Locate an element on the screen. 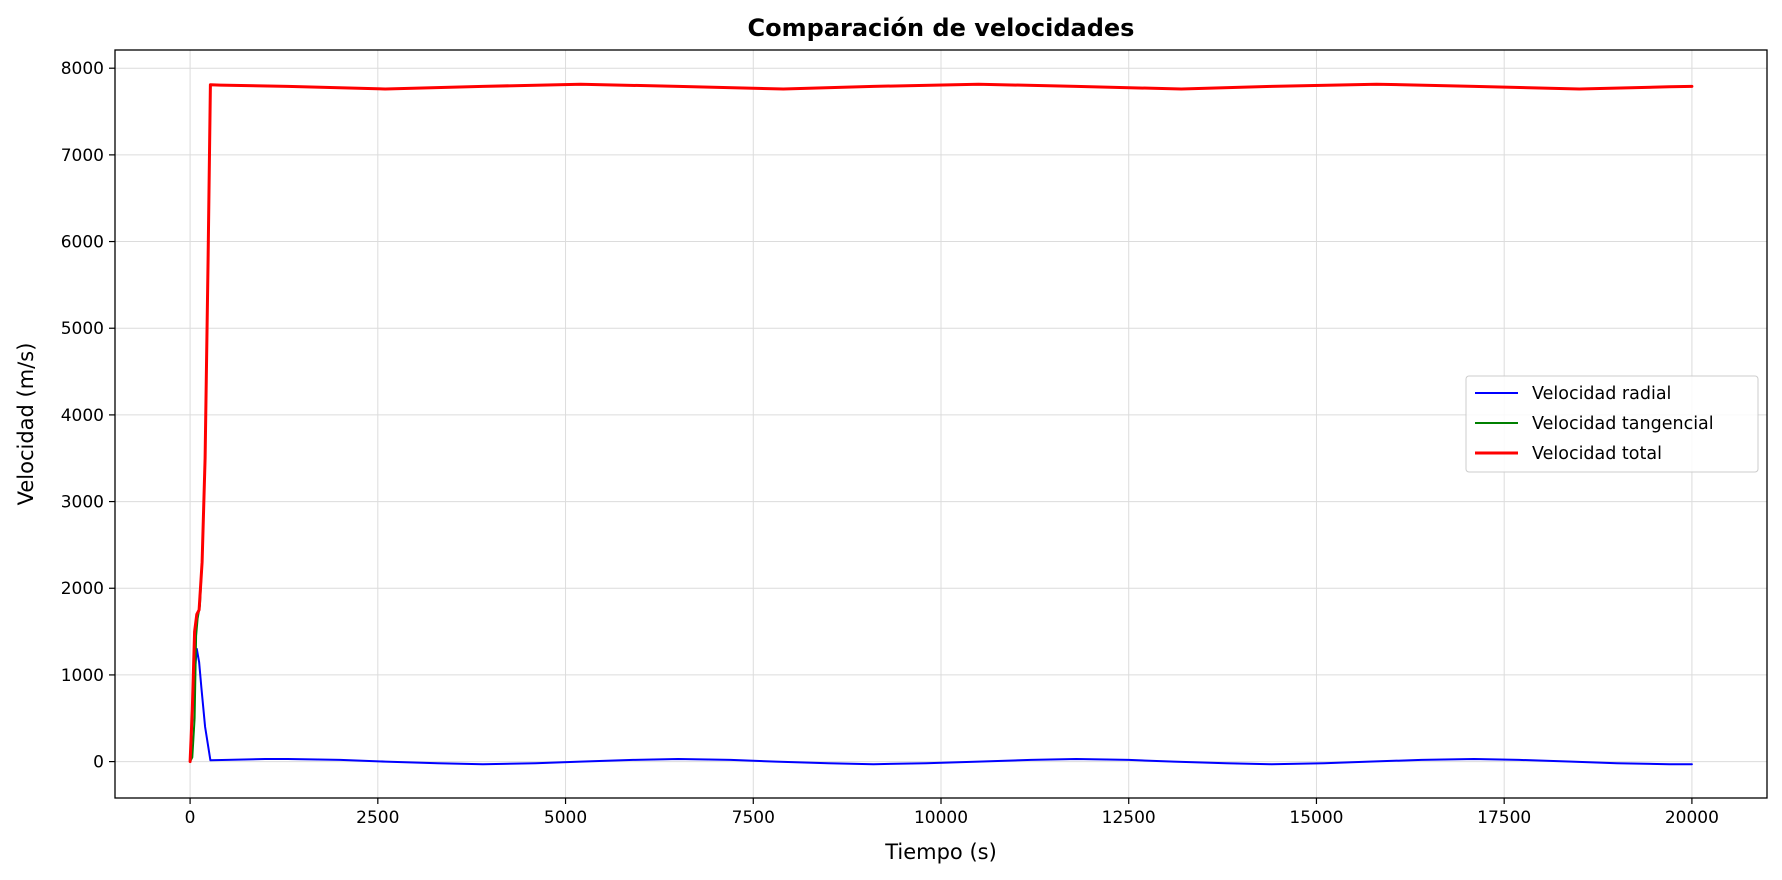 This screenshot has height=880, width=1782. x-tick-label: 15000 is located at coordinates (1316, 818).